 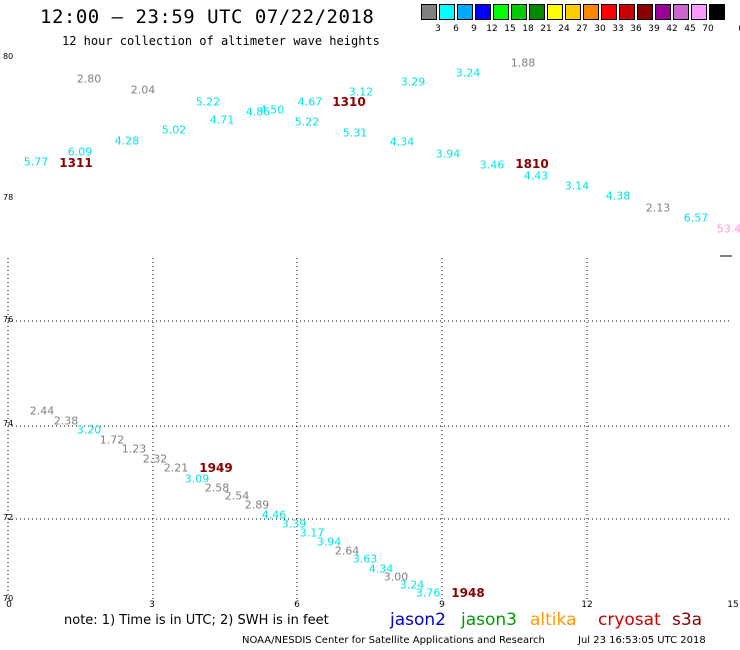 What do you see at coordinates (8, 319) in the screenshot?
I see `latitude-label: 76` at bounding box center [8, 319].